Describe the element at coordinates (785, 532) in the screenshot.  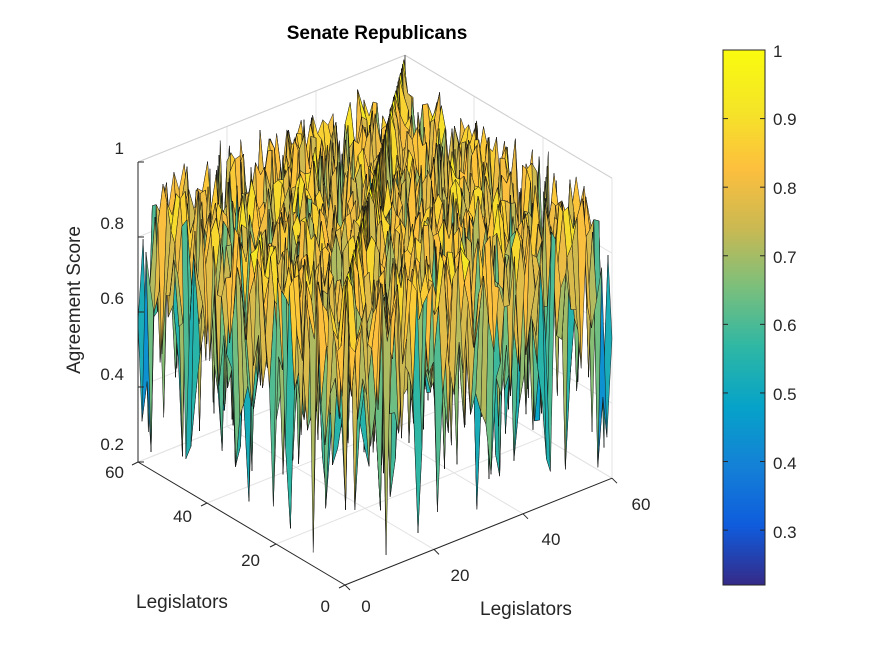
I see `colorbar-tick-label: 0.3` at that location.